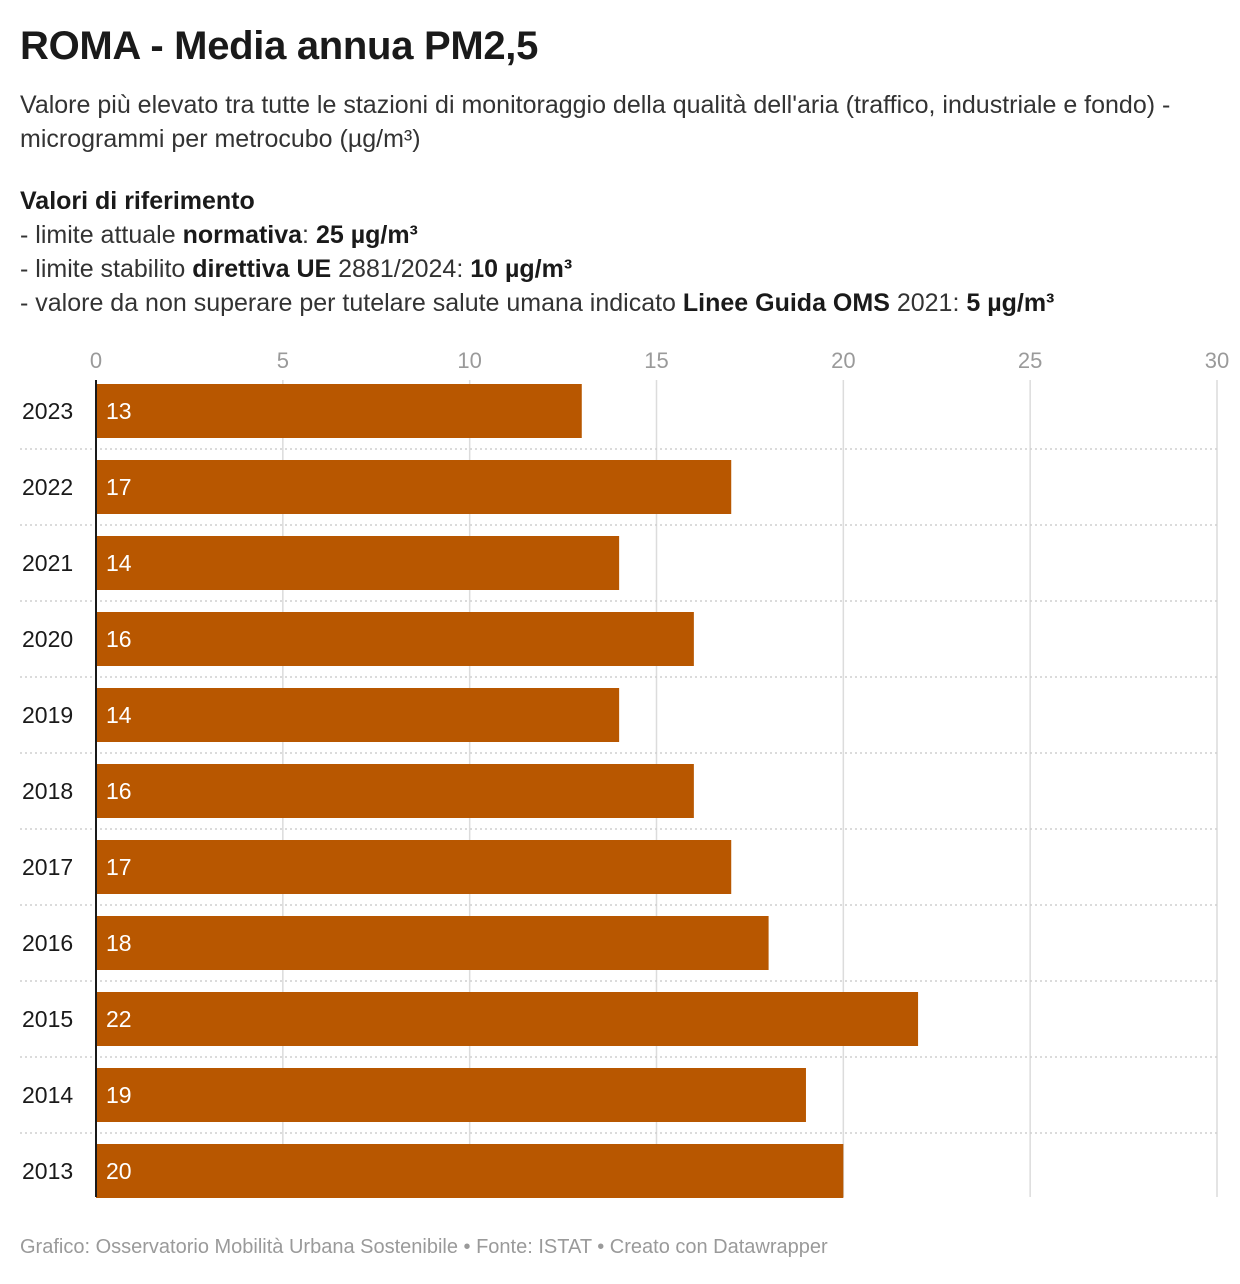 The image size is (1240, 1284). Describe the element at coordinates (47, 715) in the screenshot. I see `category-label: 2019` at that location.